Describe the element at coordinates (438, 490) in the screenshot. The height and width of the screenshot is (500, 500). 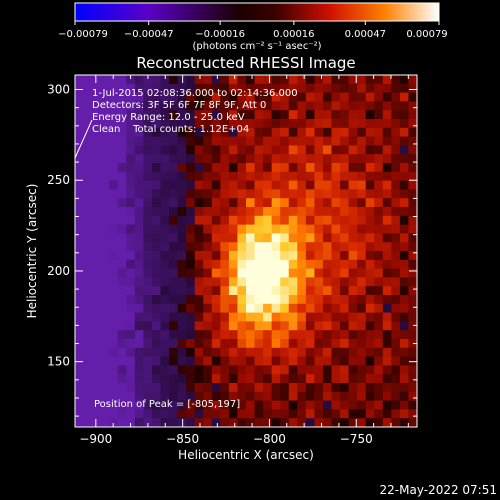
I see `footer-date: 22-May-2022 07:51` at that location.